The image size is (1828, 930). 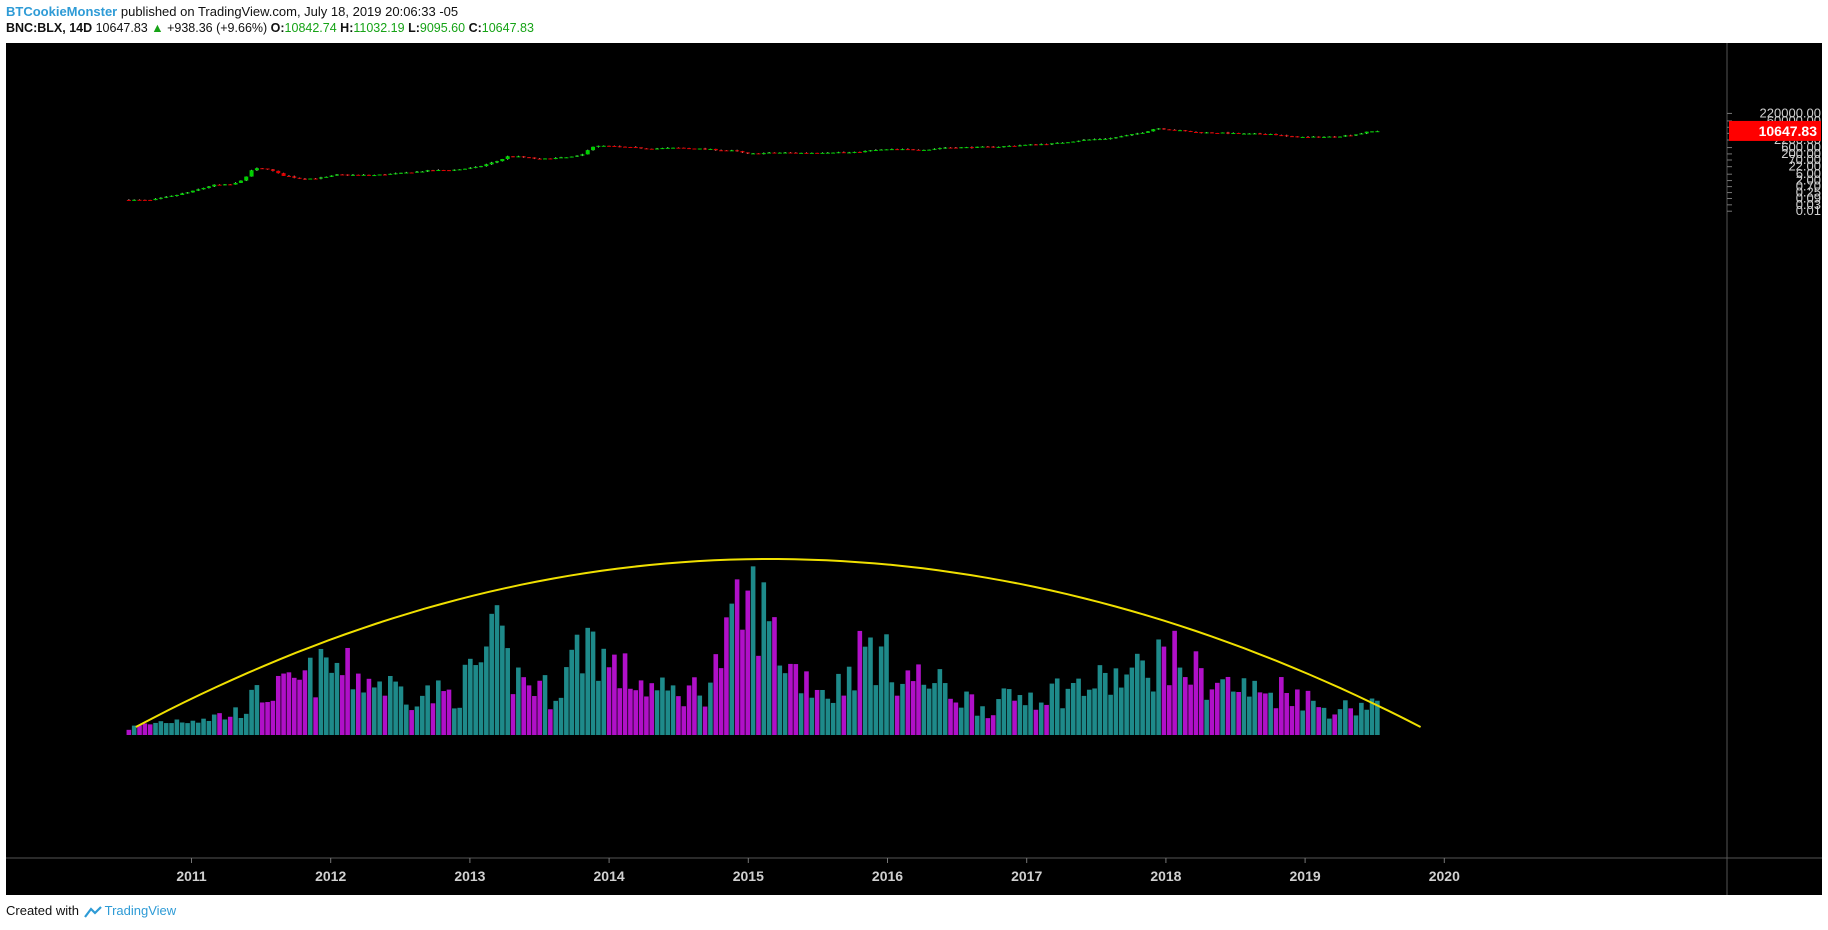 What do you see at coordinates (1808, 204) in the screenshot?
I see `price-tick-label: 0.03` at bounding box center [1808, 204].